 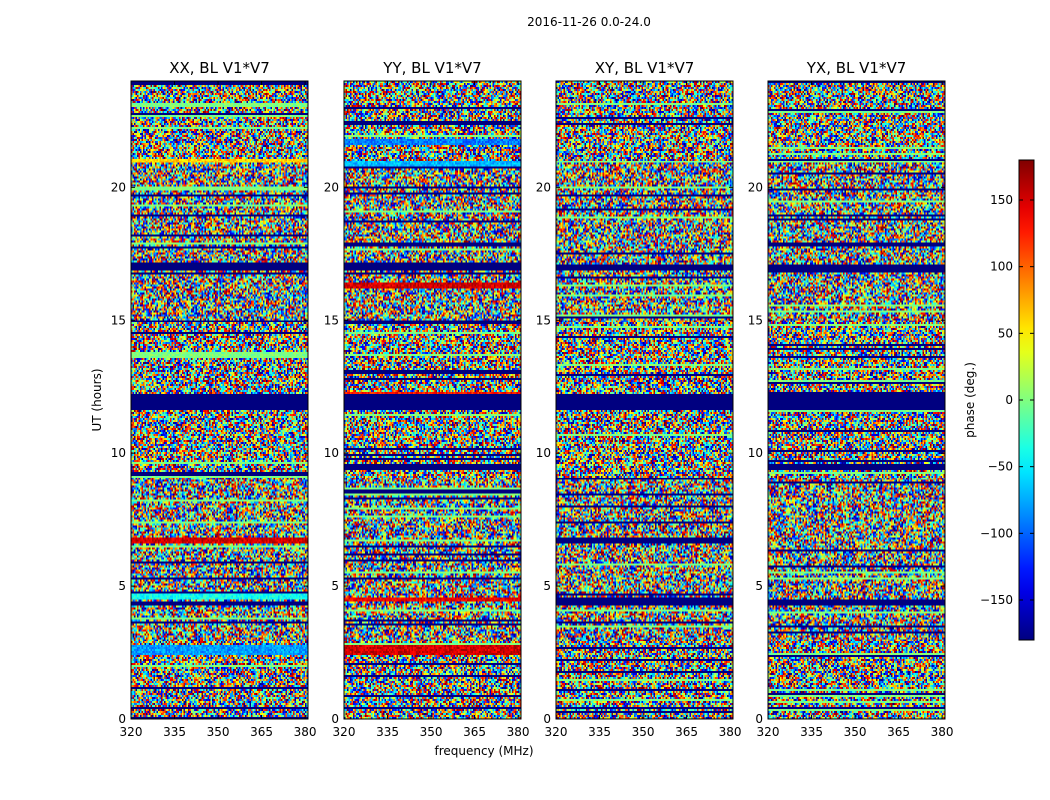 What do you see at coordinates (97, 399) in the screenshot?
I see `y-axis-label: UT (hours)` at bounding box center [97, 399].